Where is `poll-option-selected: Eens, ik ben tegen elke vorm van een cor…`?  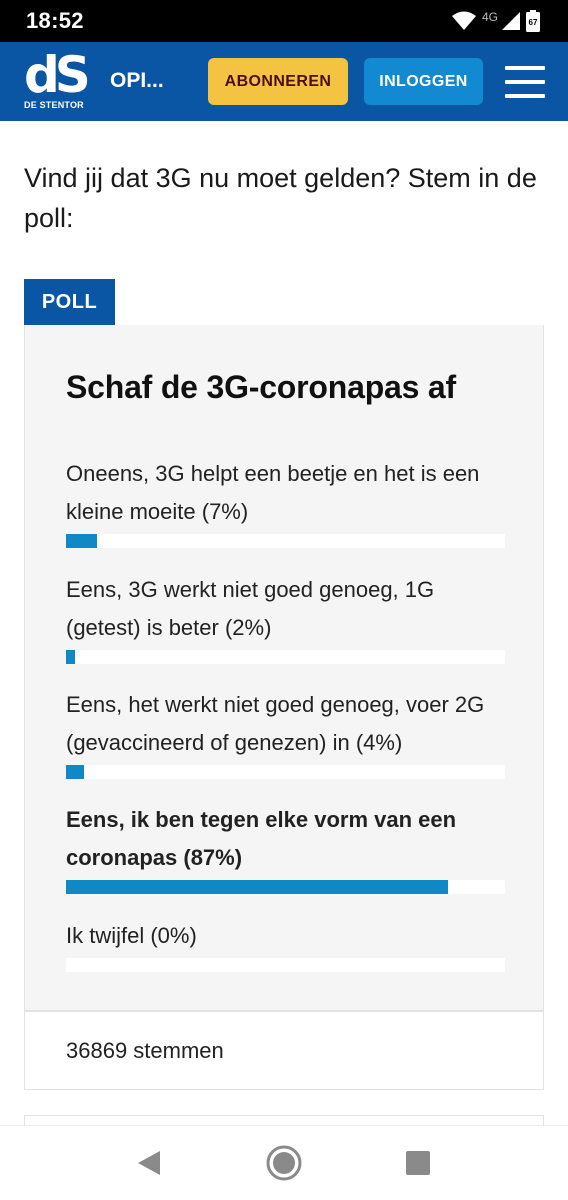
poll-option-selected: Eens, ik ben tegen elke vorm van een cor… is located at coordinates (286, 847).